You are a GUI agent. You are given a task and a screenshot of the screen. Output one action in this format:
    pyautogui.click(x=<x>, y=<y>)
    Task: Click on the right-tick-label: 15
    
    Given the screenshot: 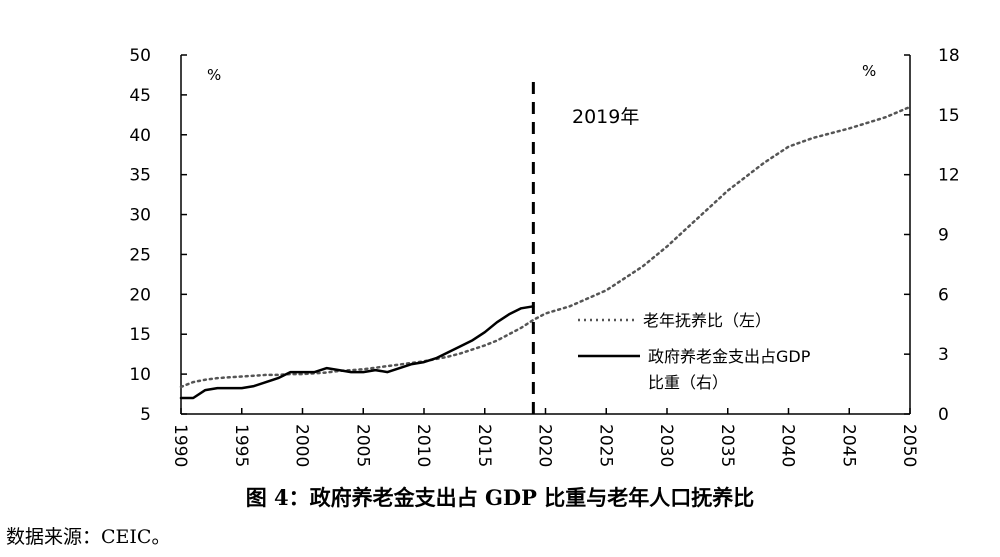 What is the action you would take?
    pyautogui.click(x=949, y=116)
    